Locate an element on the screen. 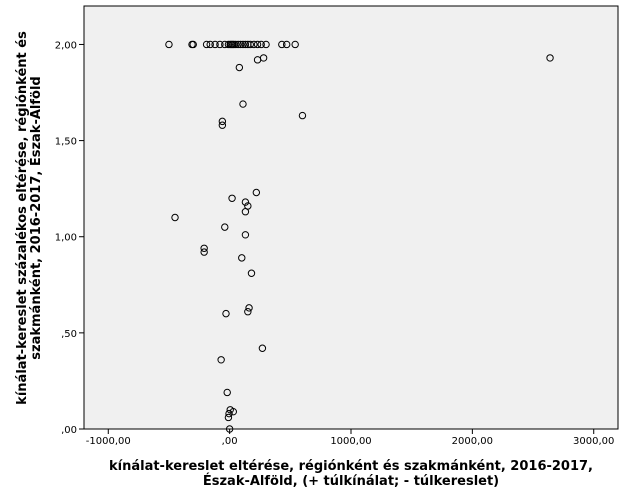  y-tick-label: ,50 is located at coordinates (69, 334).